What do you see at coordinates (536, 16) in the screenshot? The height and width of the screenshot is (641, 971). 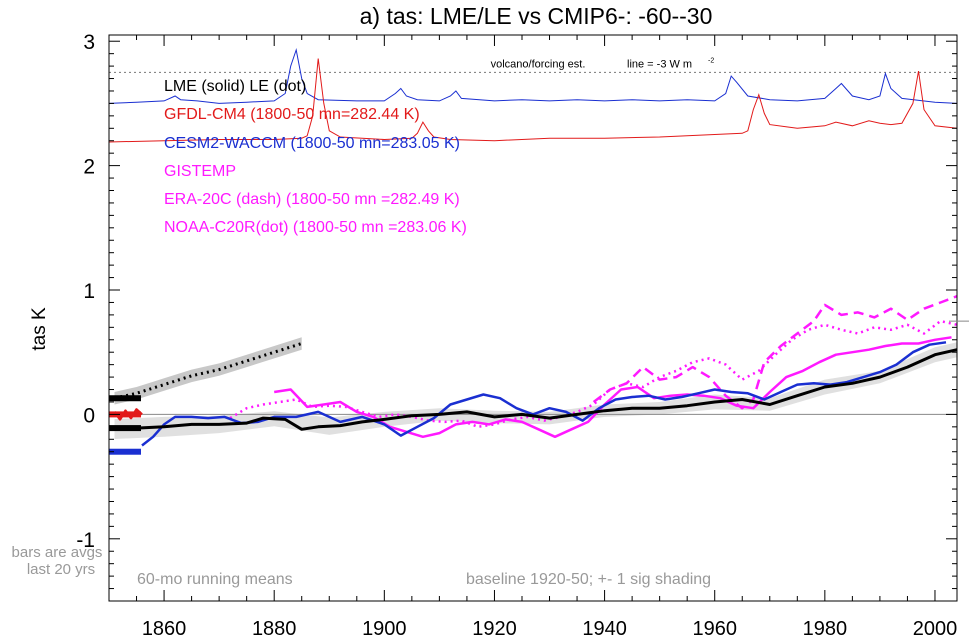 I see `chart-title: a) tas: LME/LE vs CMIP6-: -60--30` at bounding box center [536, 16].